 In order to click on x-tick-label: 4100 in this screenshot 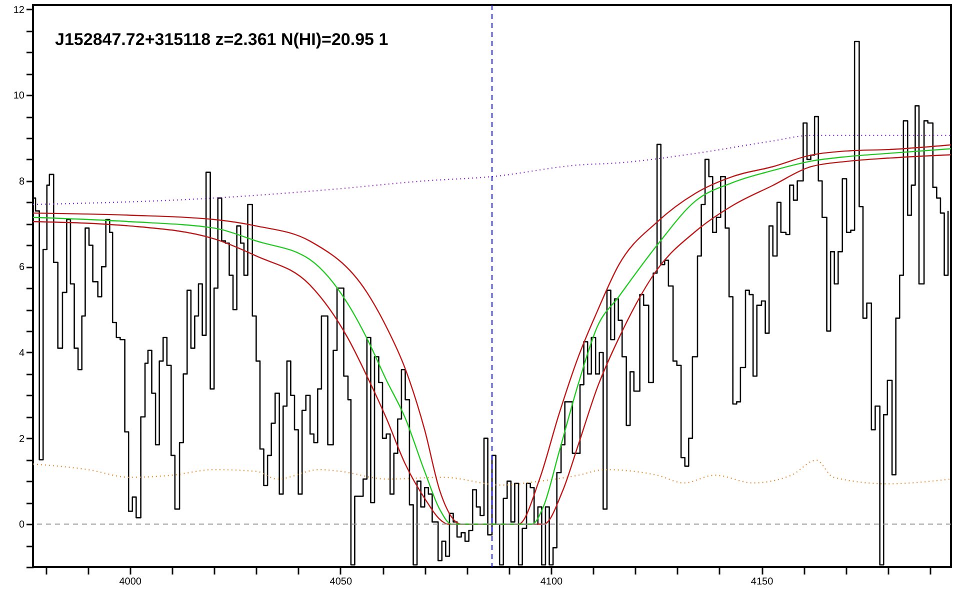, I will do `click(552, 582)`.